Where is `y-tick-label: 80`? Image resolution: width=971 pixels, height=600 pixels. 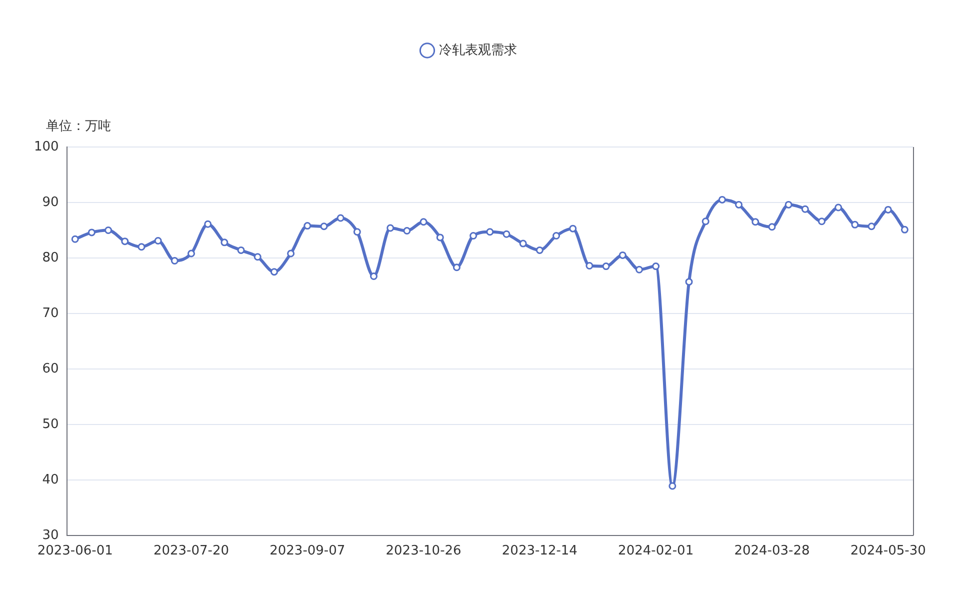 y-tick-label: 80 is located at coordinates (50, 258).